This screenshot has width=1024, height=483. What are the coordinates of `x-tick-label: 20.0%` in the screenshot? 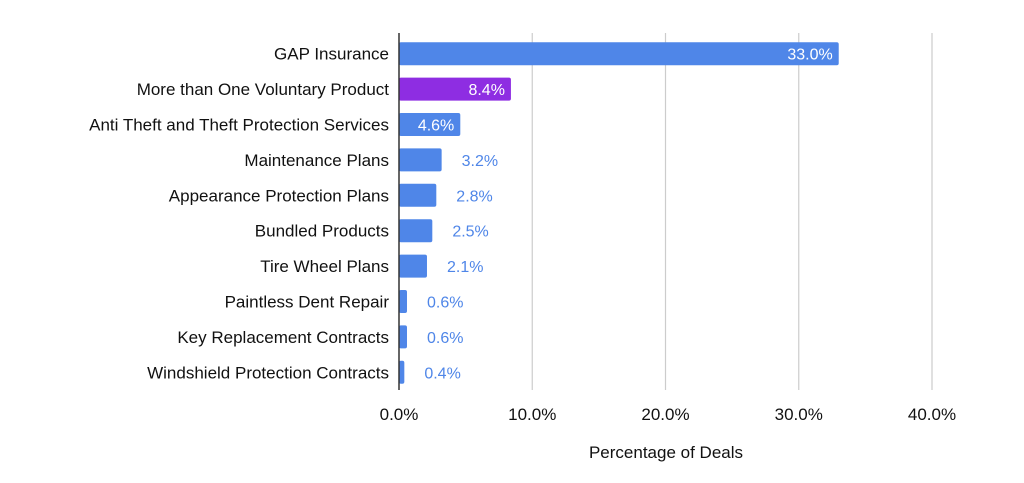 It's located at (665, 414).